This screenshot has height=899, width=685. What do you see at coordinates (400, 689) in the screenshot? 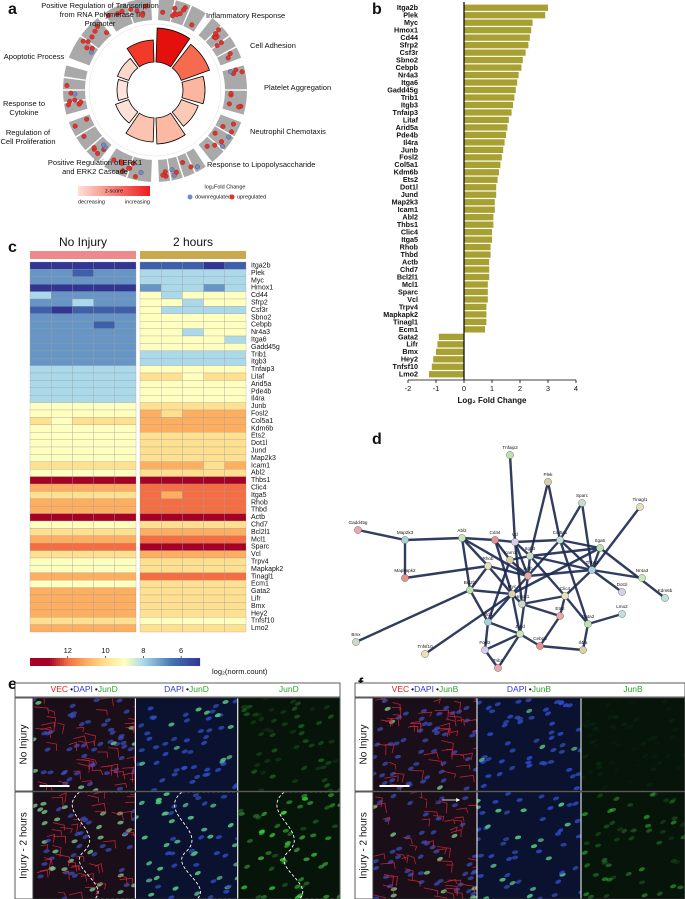
I see `header-token: VEC` at bounding box center [400, 689].